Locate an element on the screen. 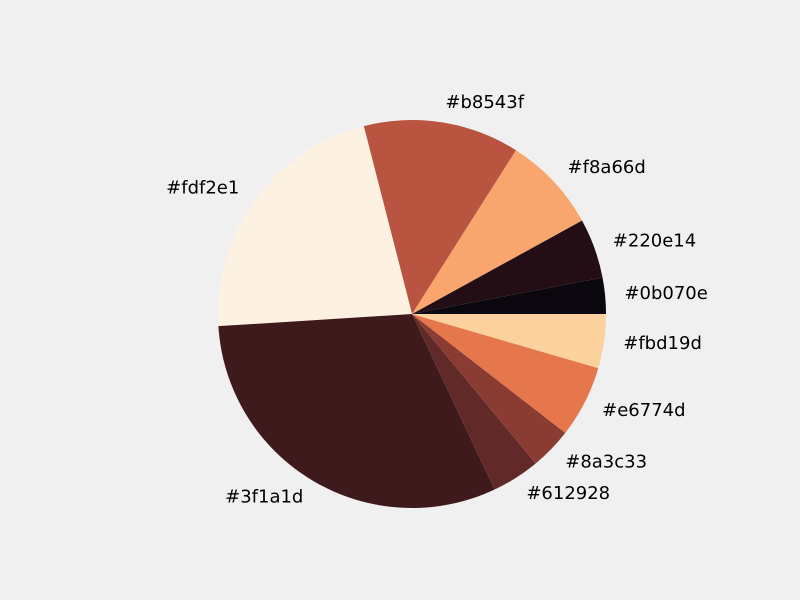 The width and height of the screenshot is (800, 600). slice-label: #220e14 is located at coordinates (654, 241).